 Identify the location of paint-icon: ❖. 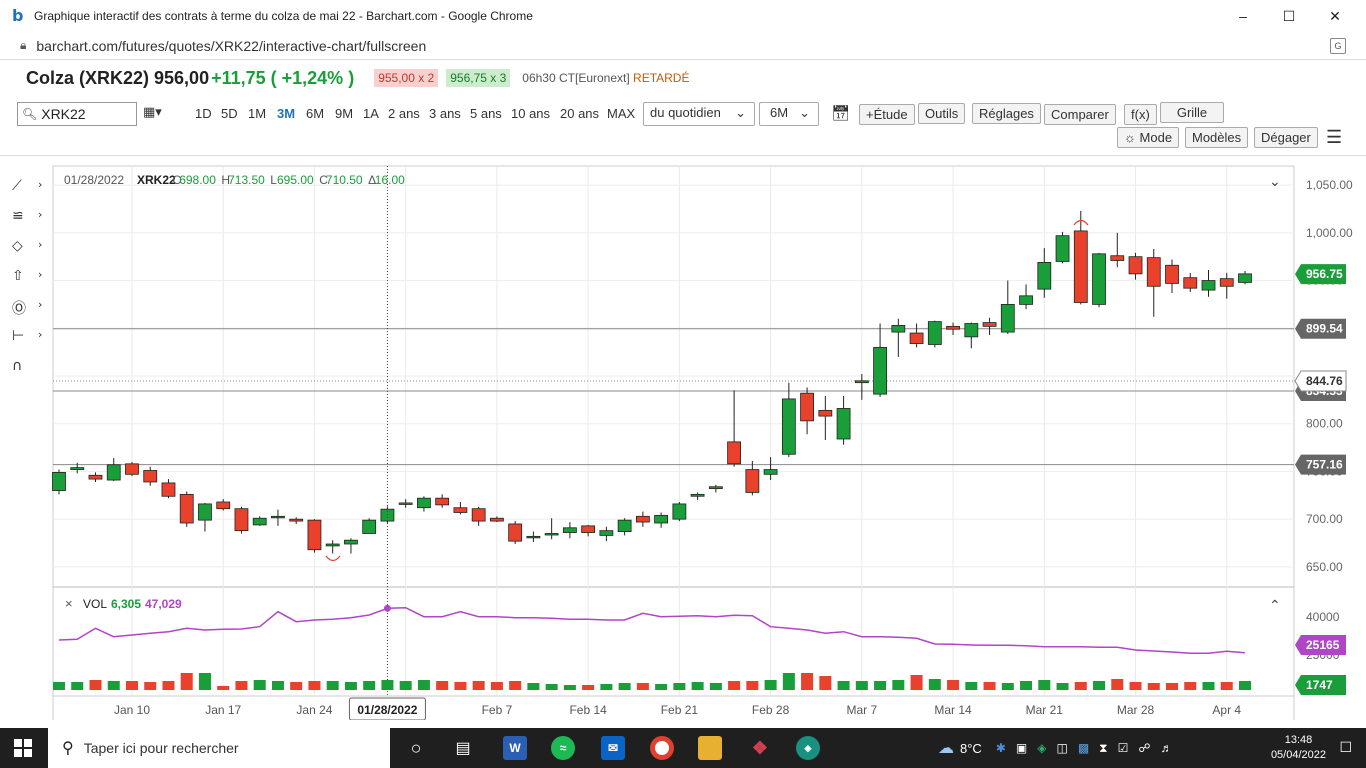
(760, 747).